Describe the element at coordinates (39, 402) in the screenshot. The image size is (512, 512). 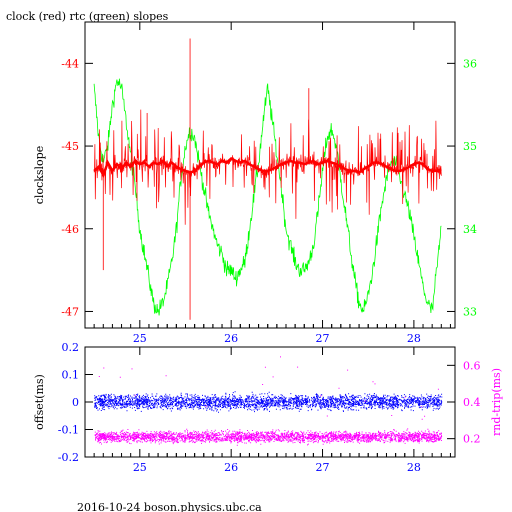
I see `offset-y-axis-label: offset(ms)` at that location.